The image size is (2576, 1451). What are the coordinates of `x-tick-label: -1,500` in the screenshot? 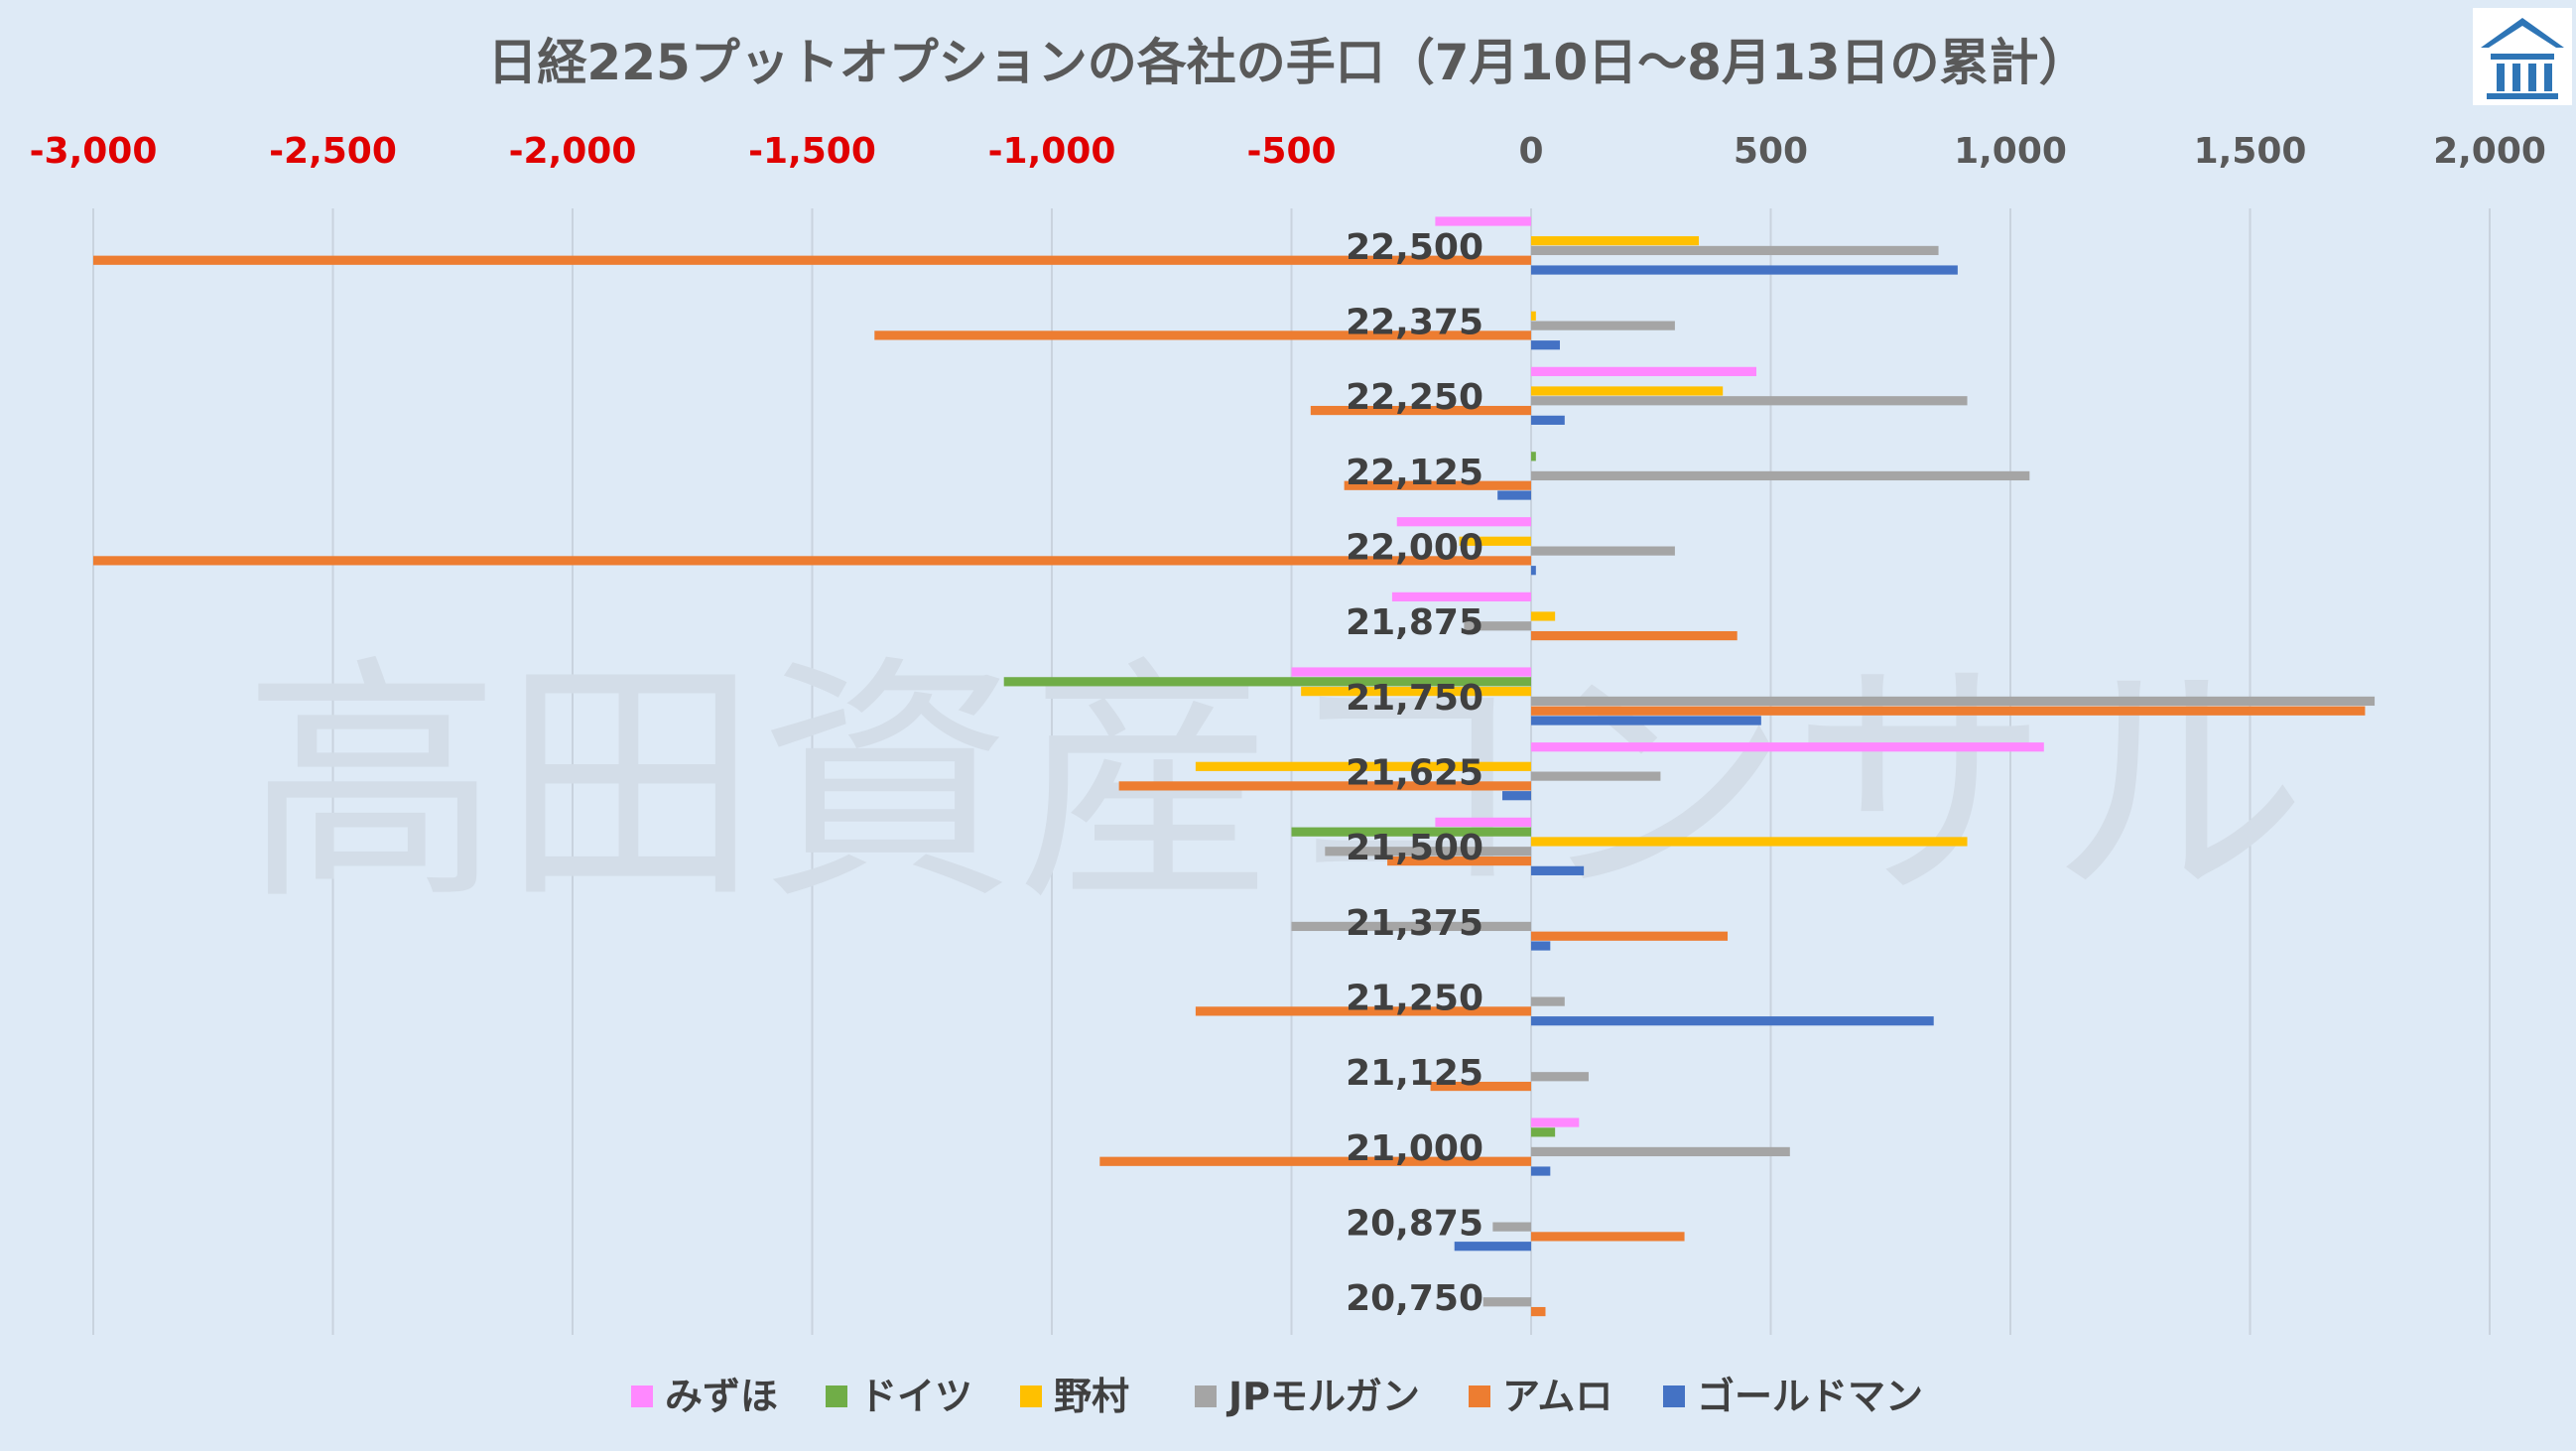 It's located at (812, 152).